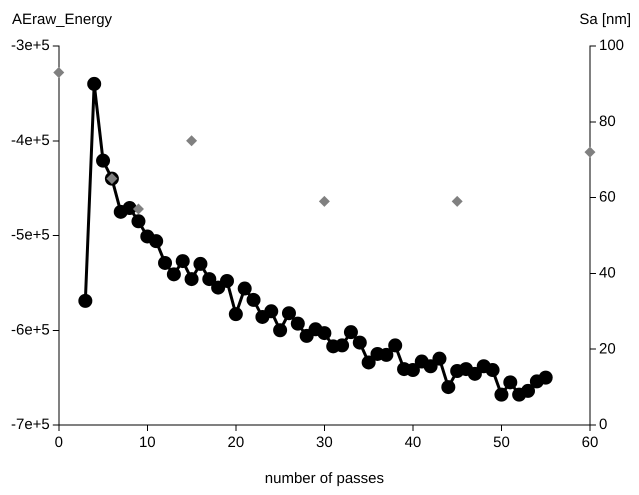  Describe the element at coordinates (30, 425) in the screenshot. I see `y-tick-label: -7e+5` at that location.